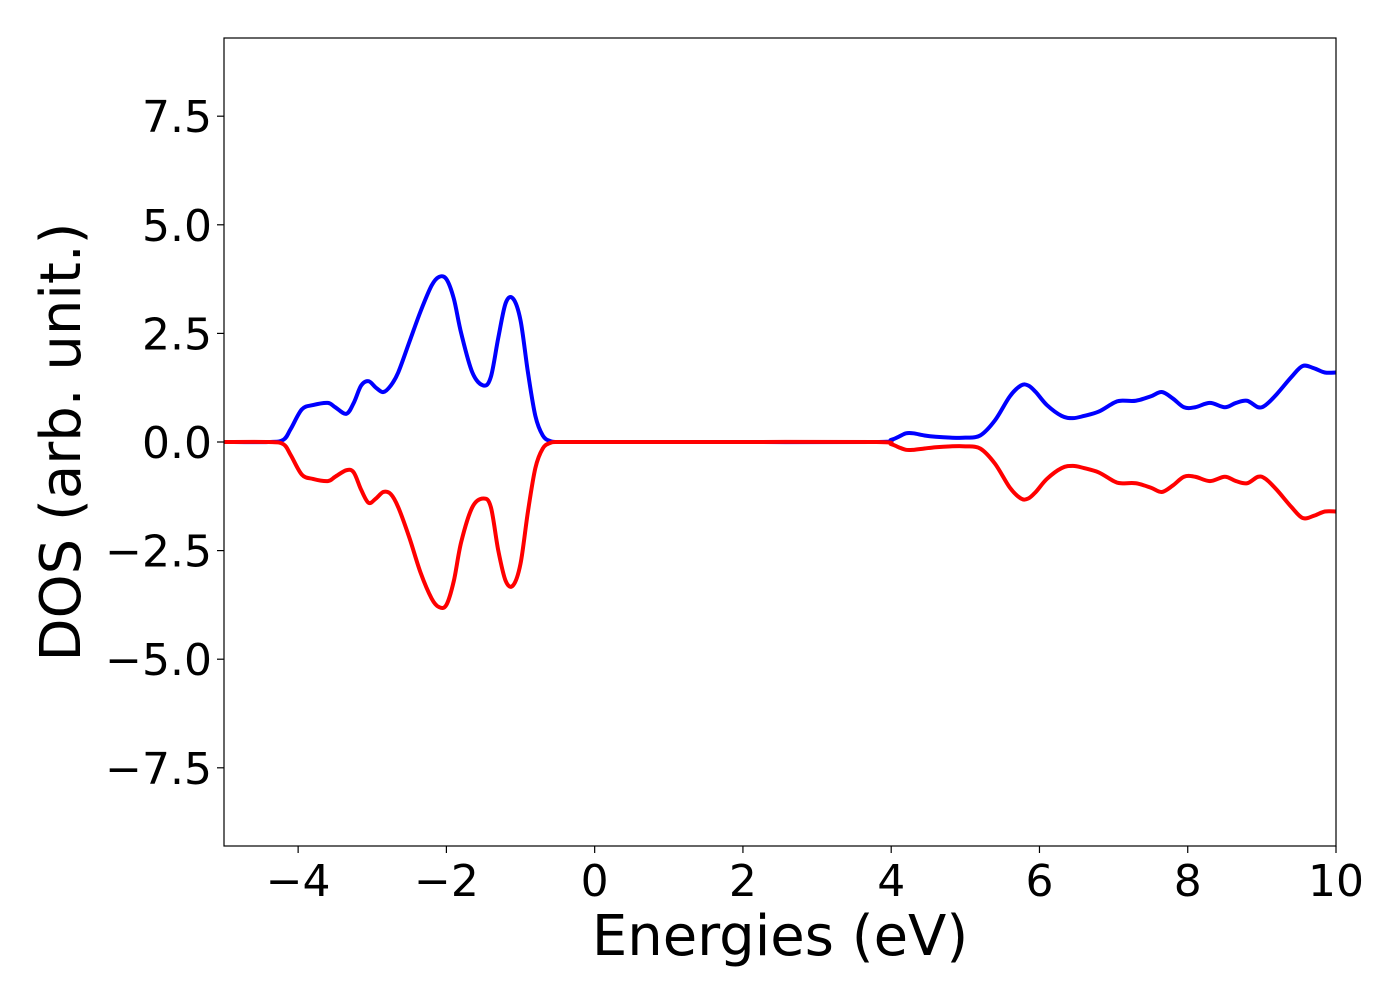 This screenshot has width=1400, height=1000. I want to click on x-tick-label: 8, so click(1188, 881).